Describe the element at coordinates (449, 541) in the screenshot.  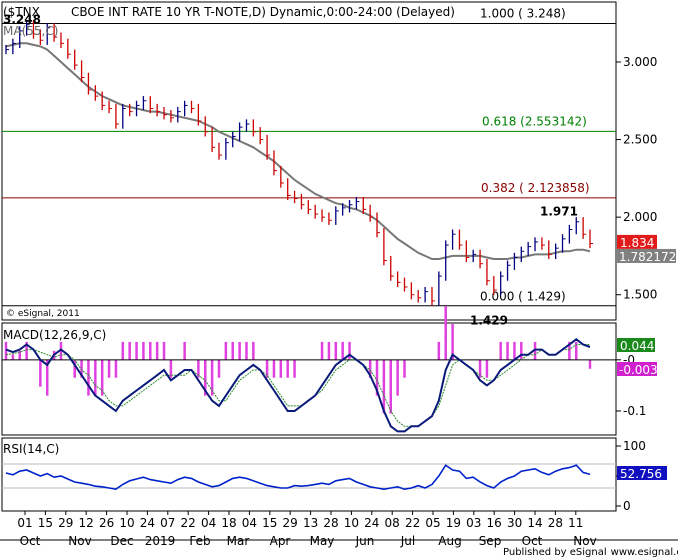
I see `x-month-label: Aug` at that location.